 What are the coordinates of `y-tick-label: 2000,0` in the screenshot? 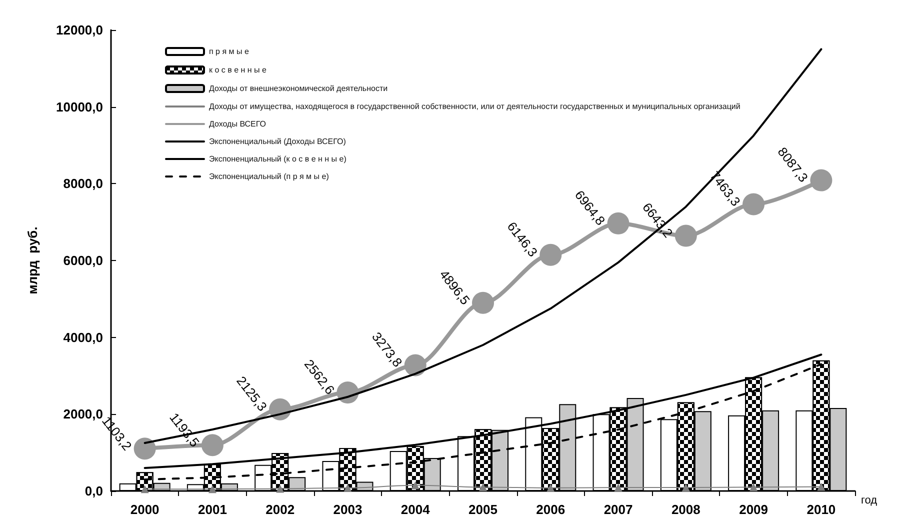 It's located at (83, 414).